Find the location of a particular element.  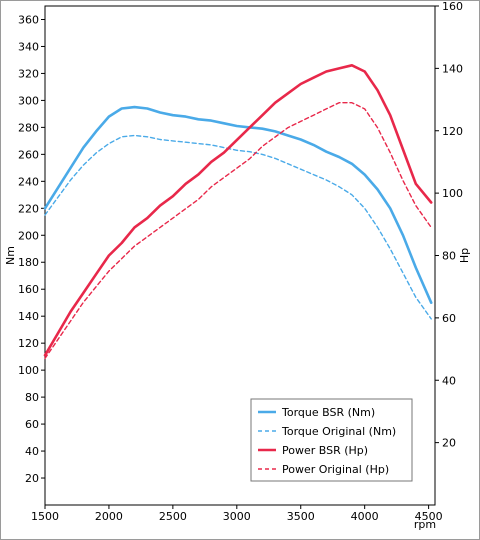

y-left-tick-label: 20 is located at coordinates (32, 478).